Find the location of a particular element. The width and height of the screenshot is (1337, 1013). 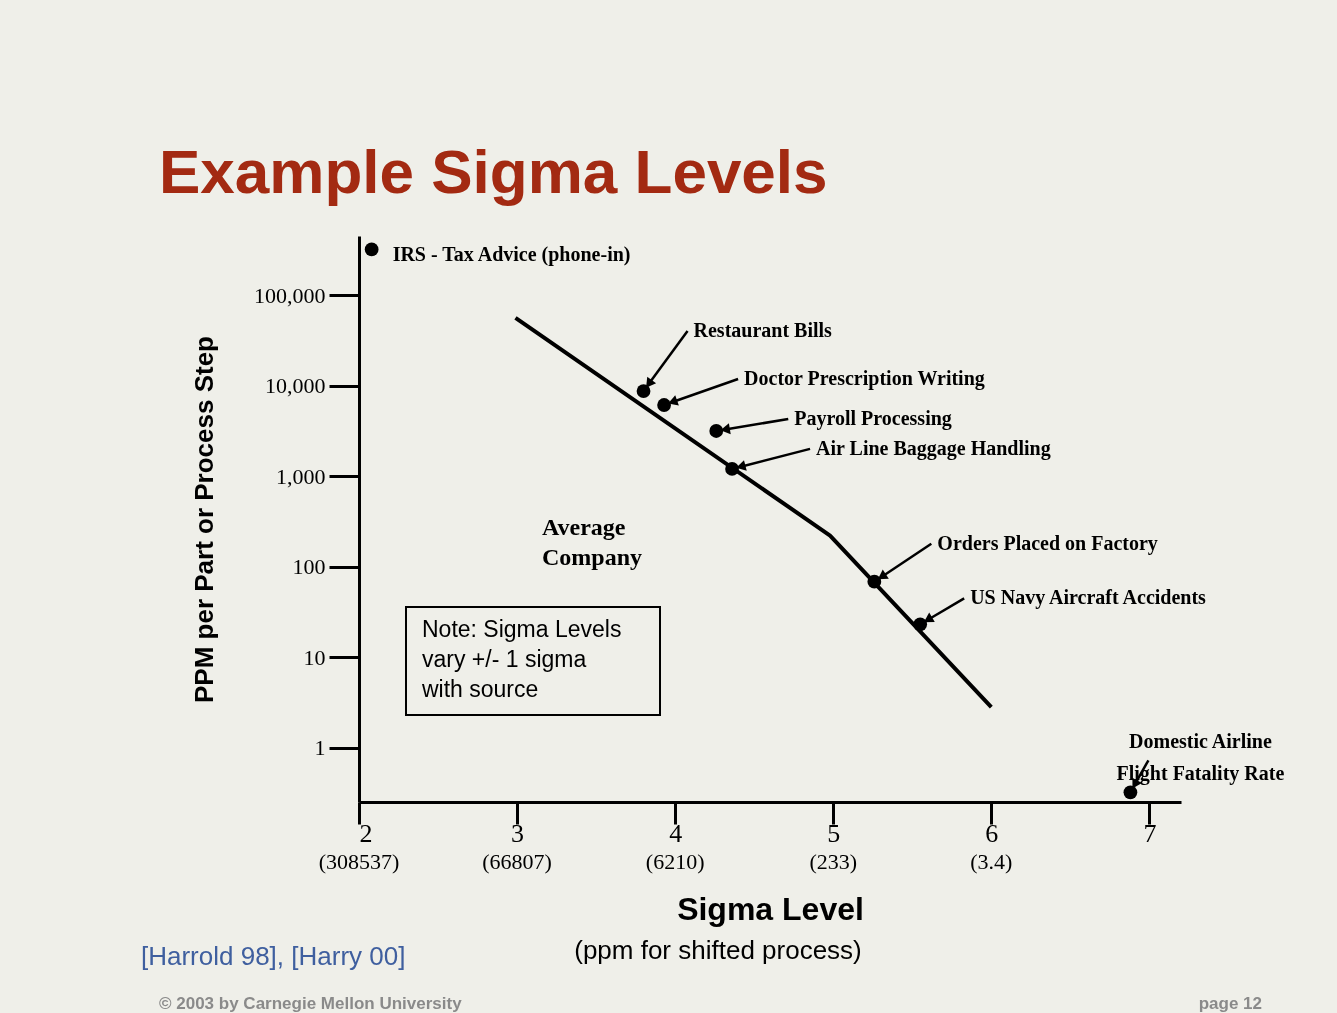

x-tick-label: 7 is located at coordinates (1150, 833).